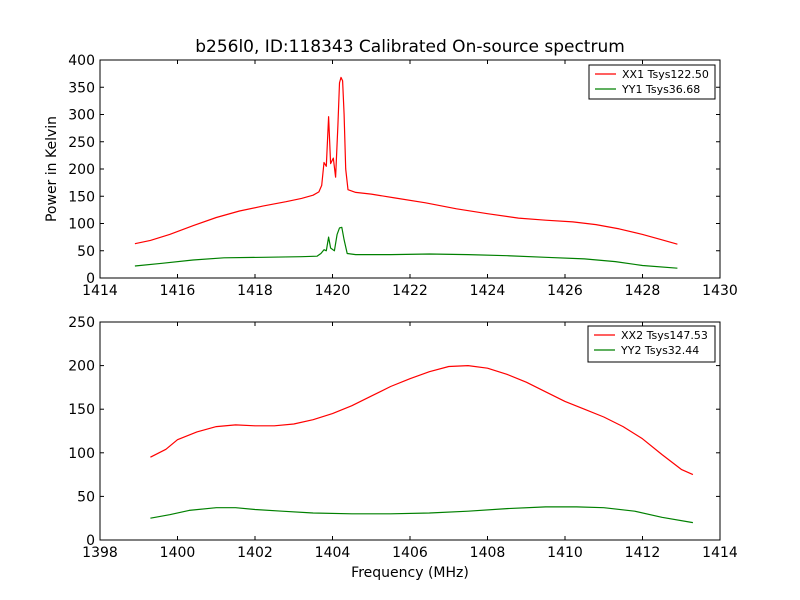 The height and width of the screenshot is (600, 800). What do you see at coordinates (643, 291) in the screenshot?
I see `x-tick-label: 1428` at bounding box center [643, 291].